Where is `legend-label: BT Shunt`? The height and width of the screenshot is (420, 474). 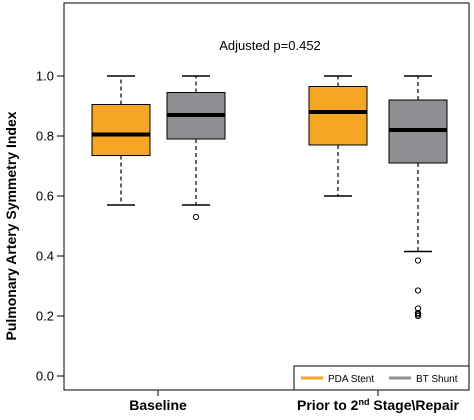 legend-label: BT Shunt is located at coordinates (437, 379).